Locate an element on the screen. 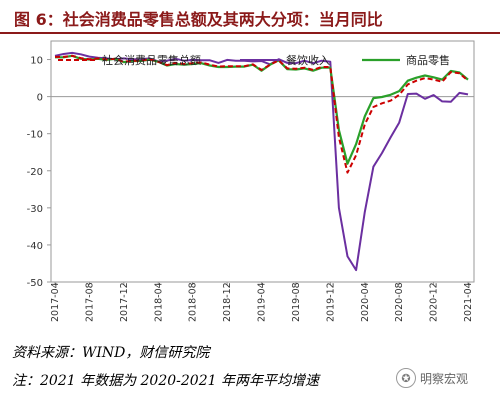 The image size is (500, 400). x-tick-label: 2017-12 is located at coordinates (124, 302).